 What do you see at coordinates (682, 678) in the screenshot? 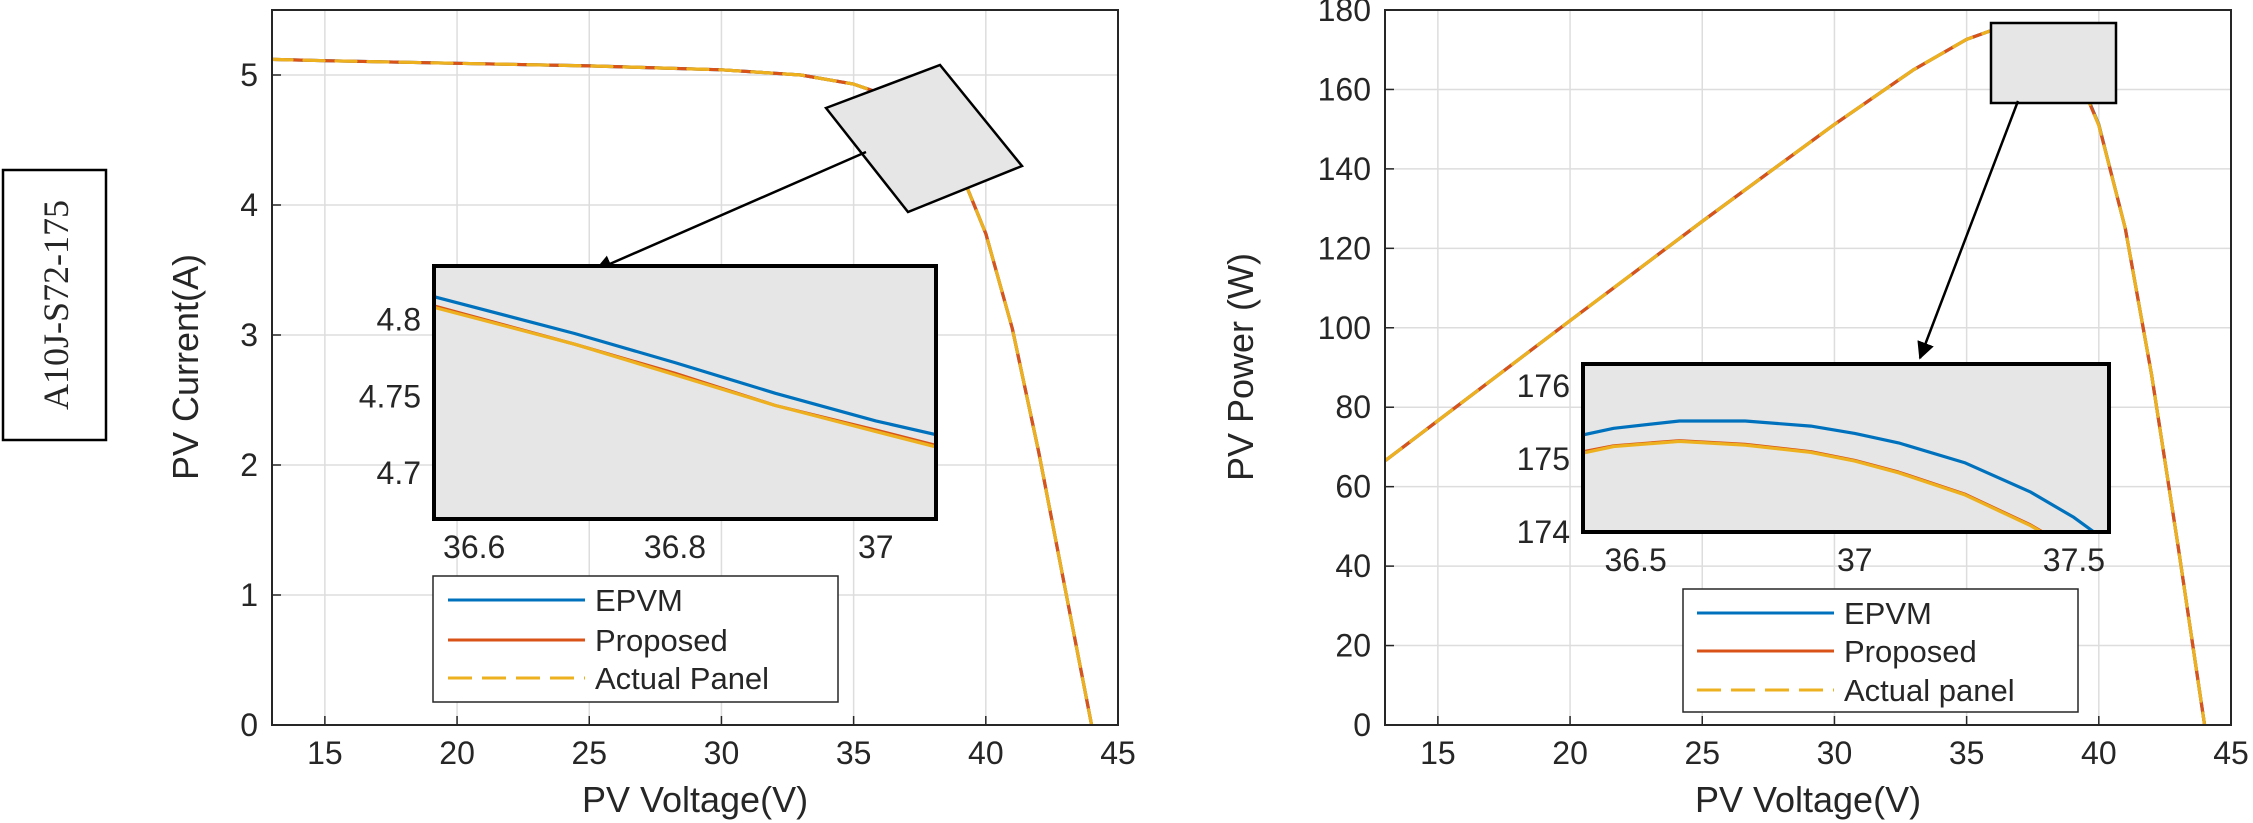
I see `legend-entry-actual: Actual Panel` at bounding box center [682, 678].